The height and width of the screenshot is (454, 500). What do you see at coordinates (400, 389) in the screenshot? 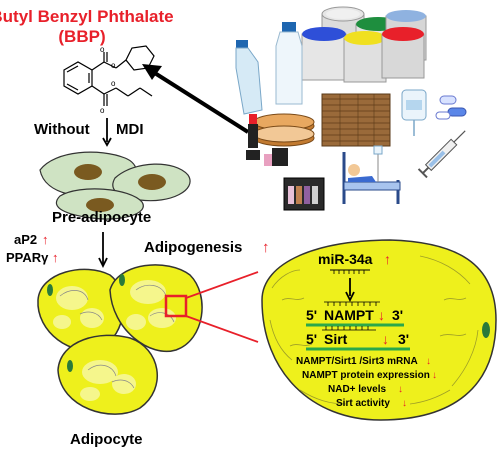
I see `effect-3-down-arrow-icon: ↓` at bounding box center [400, 389].